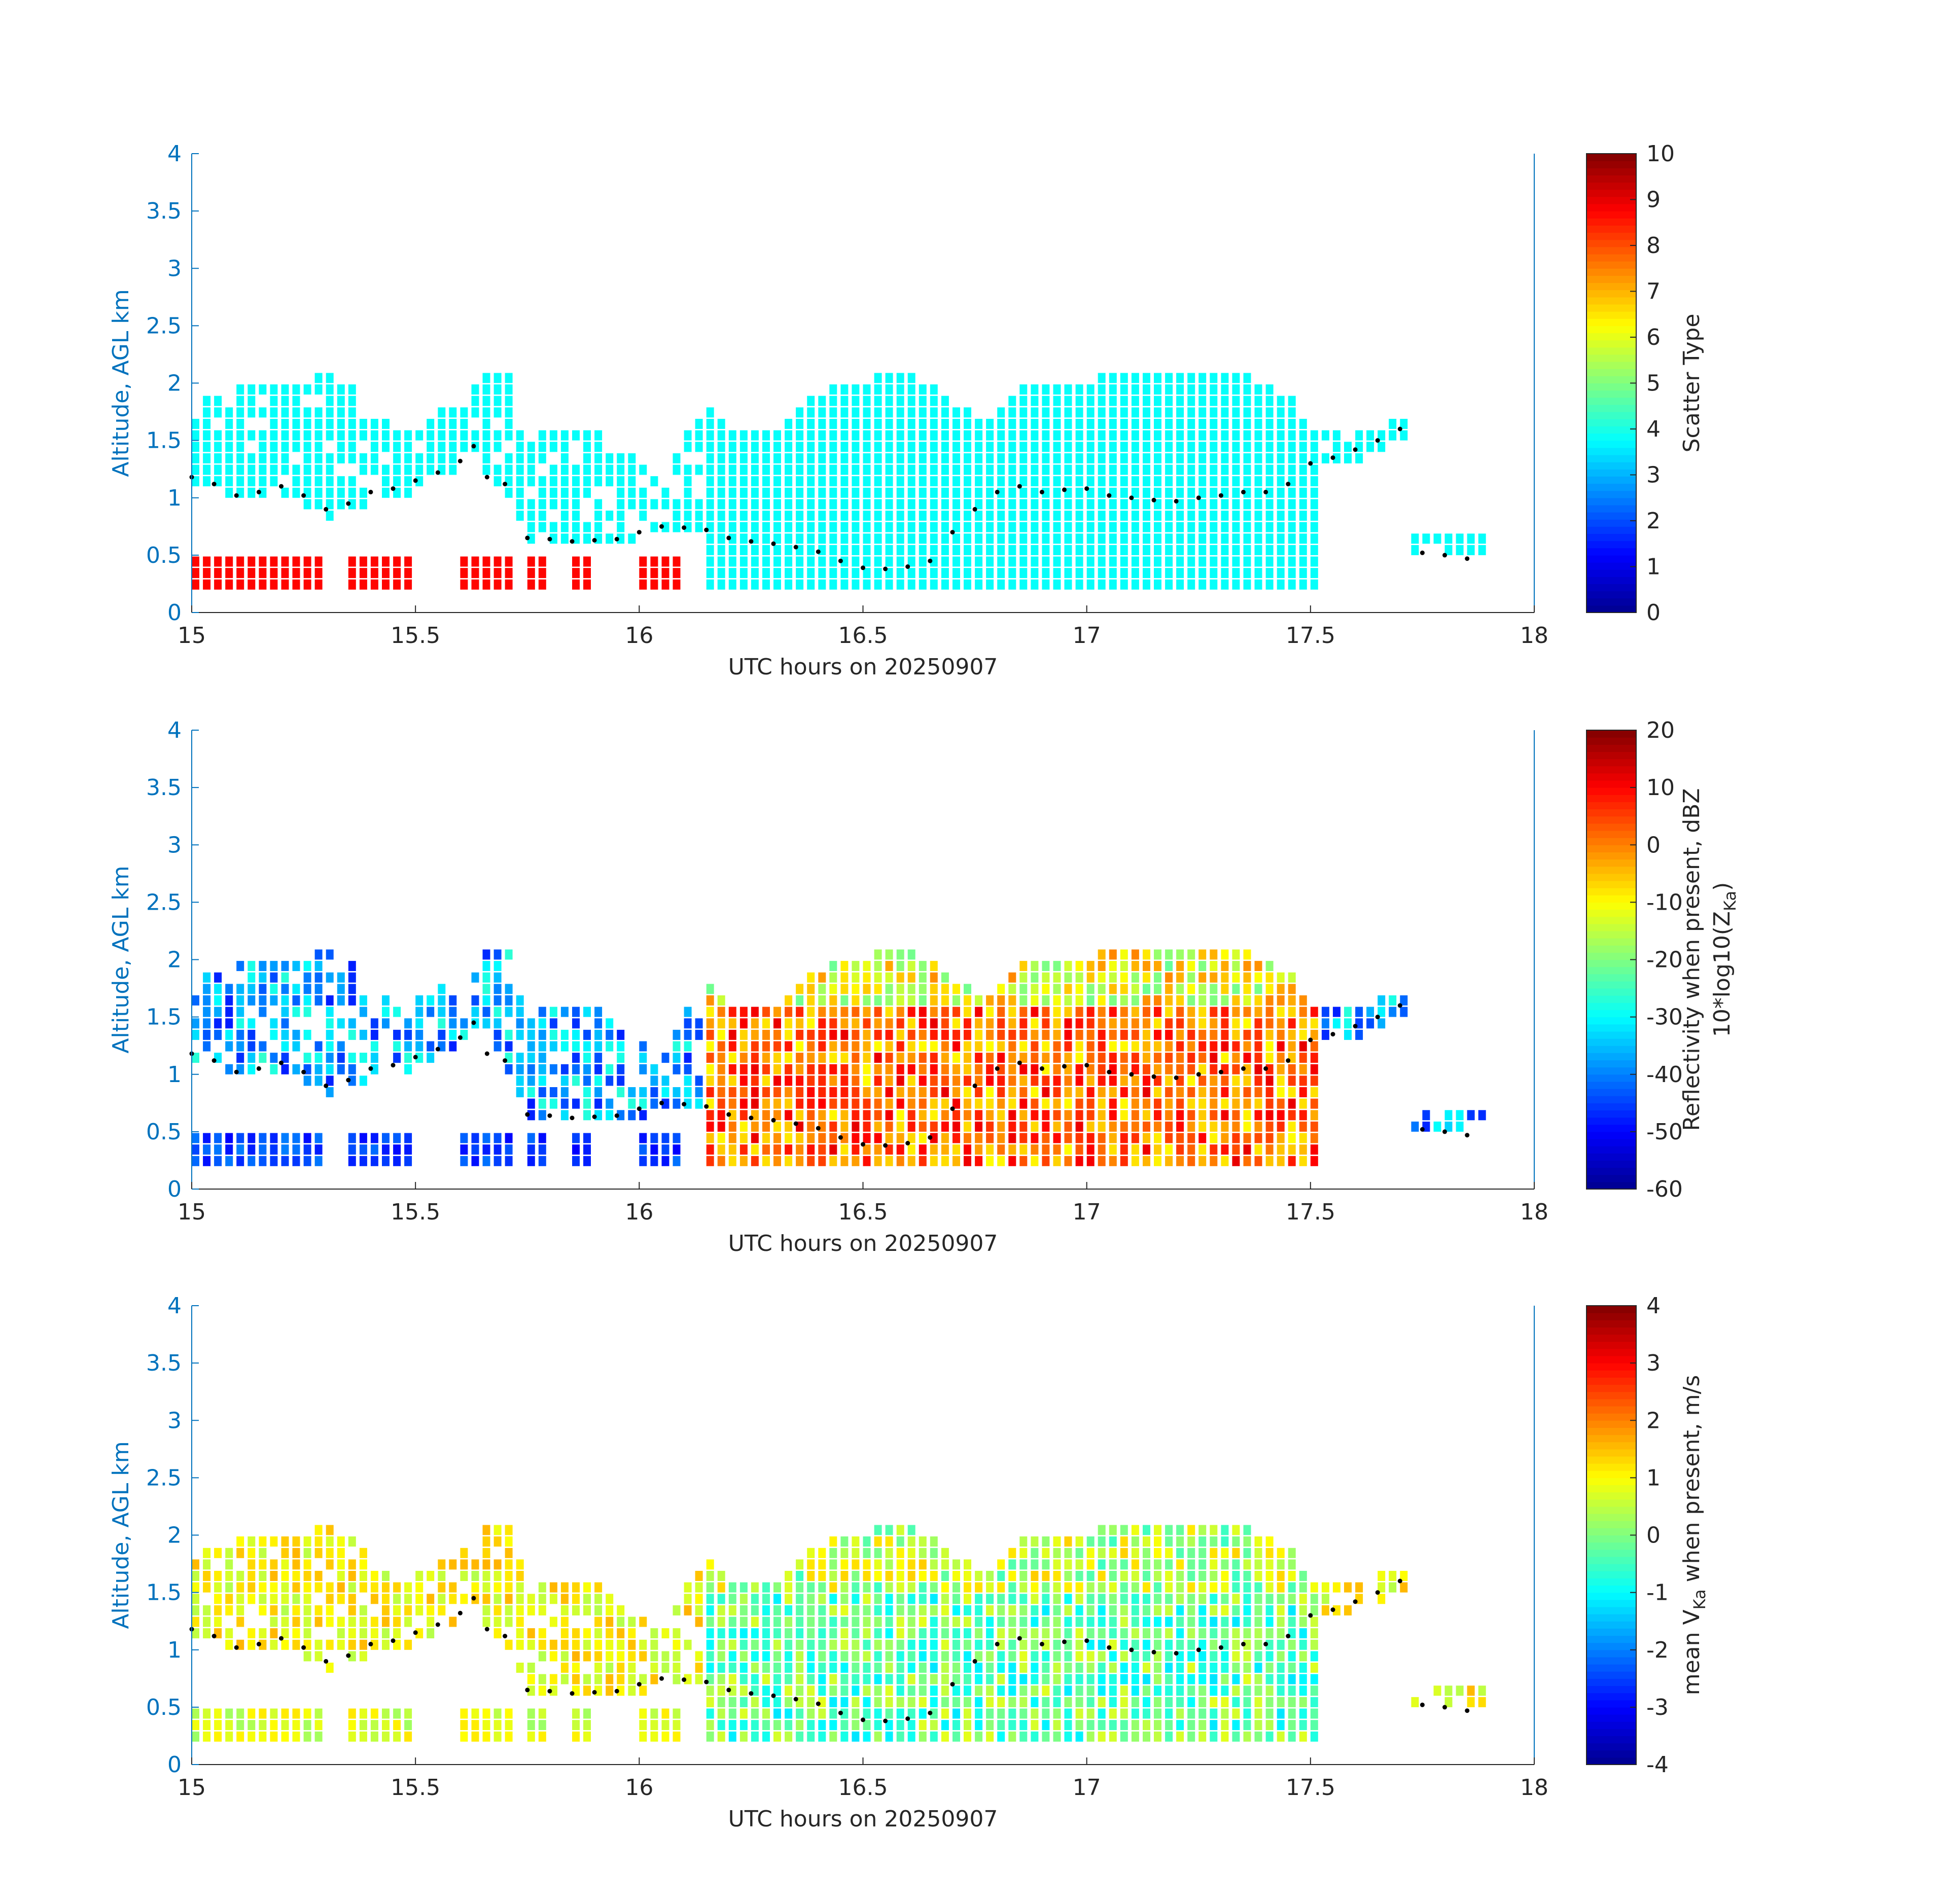 This screenshot has width=1940, height=1904. Describe the element at coordinates (164, 441) in the screenshot. I see `y-tick-label: 1.5` at that location.